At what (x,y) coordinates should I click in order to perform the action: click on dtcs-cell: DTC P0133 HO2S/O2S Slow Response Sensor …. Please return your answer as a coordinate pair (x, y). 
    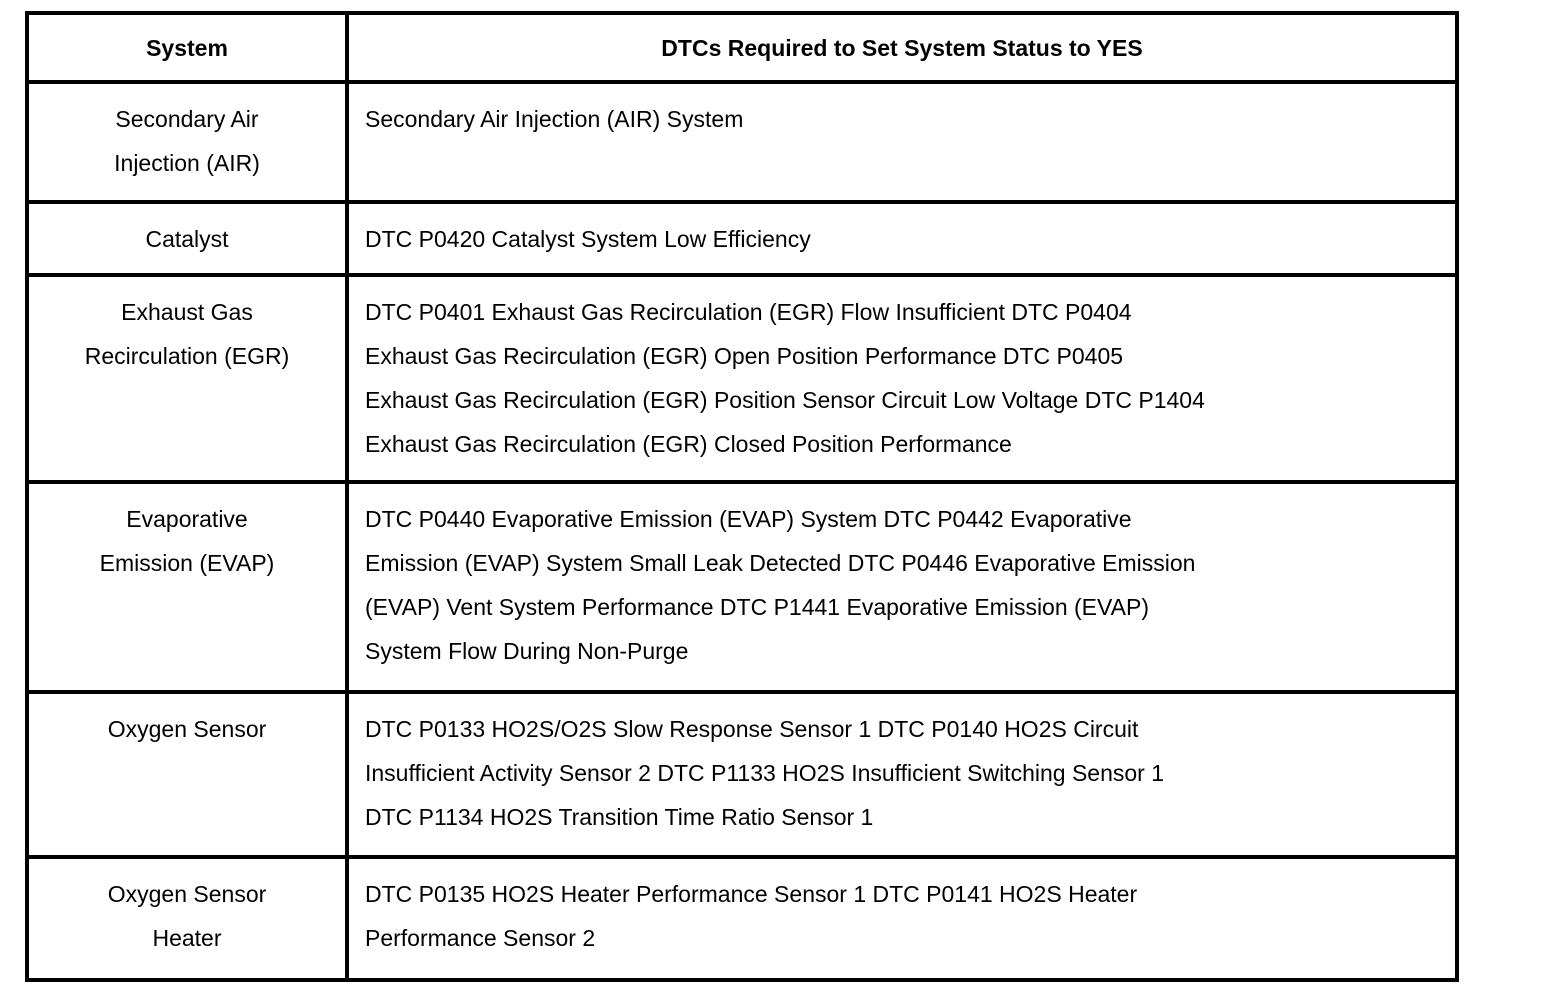
    Looking at the image, I should click on (902, 774).